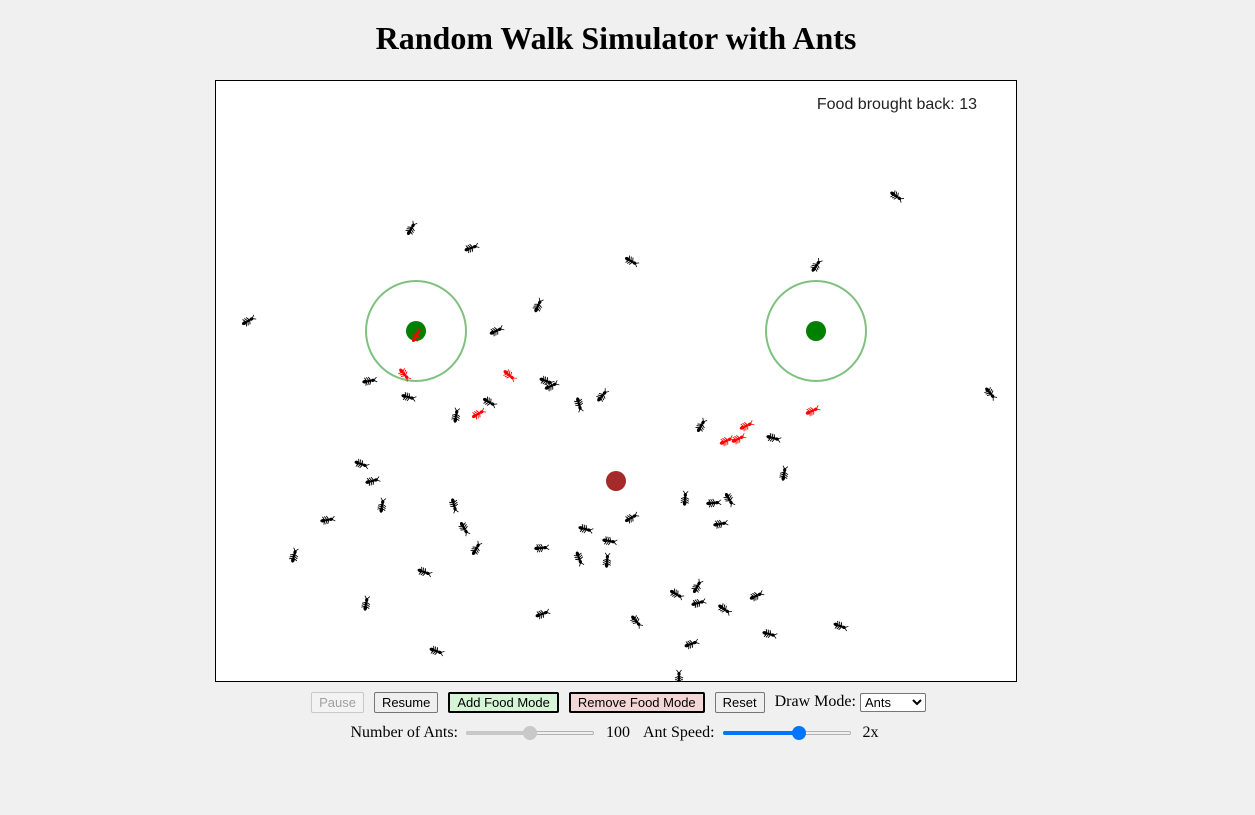  I want to click on ant-speed-slider, so click(786, 733).